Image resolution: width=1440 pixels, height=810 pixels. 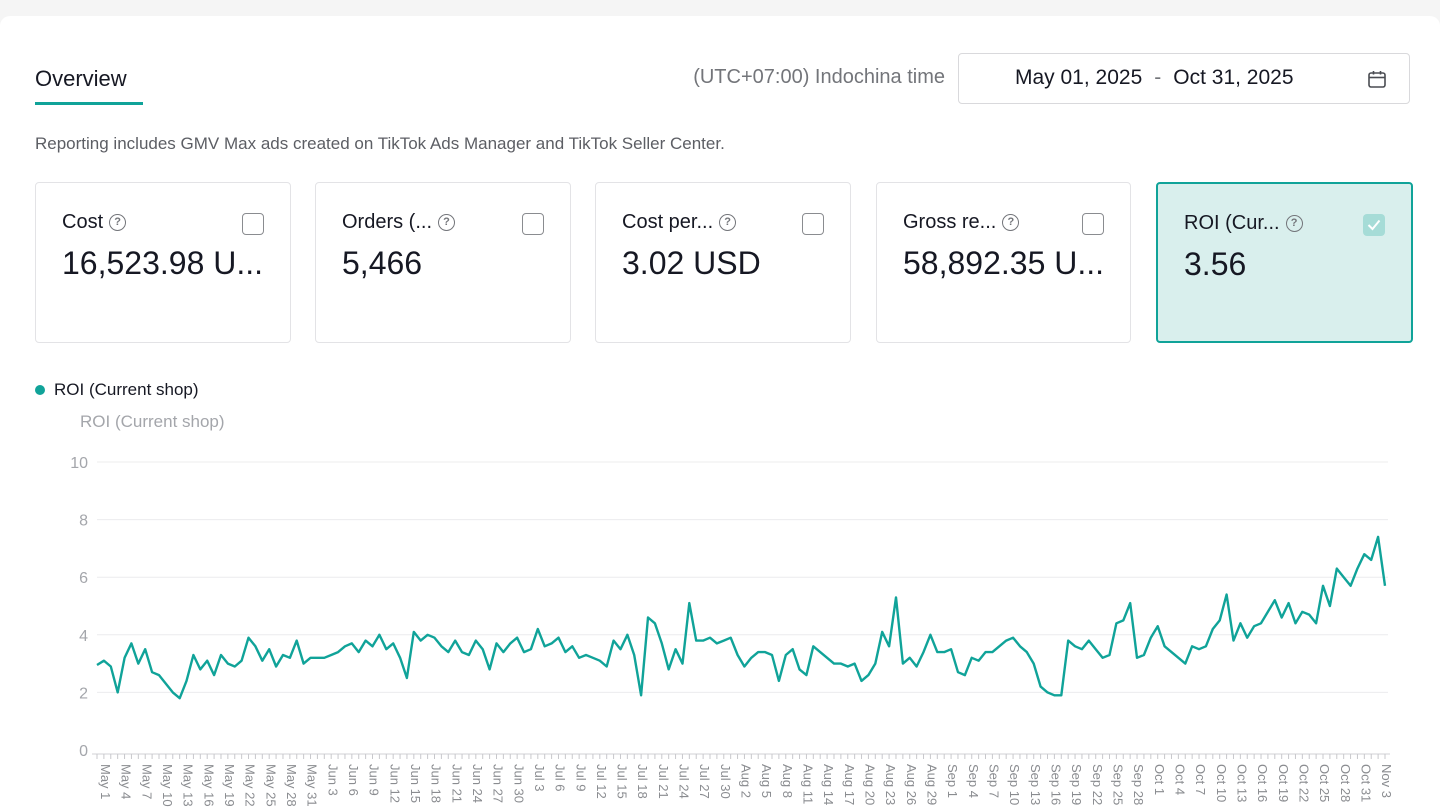 I want to click on x-tick-label: Oct 19, so click(x=1283, y=783).